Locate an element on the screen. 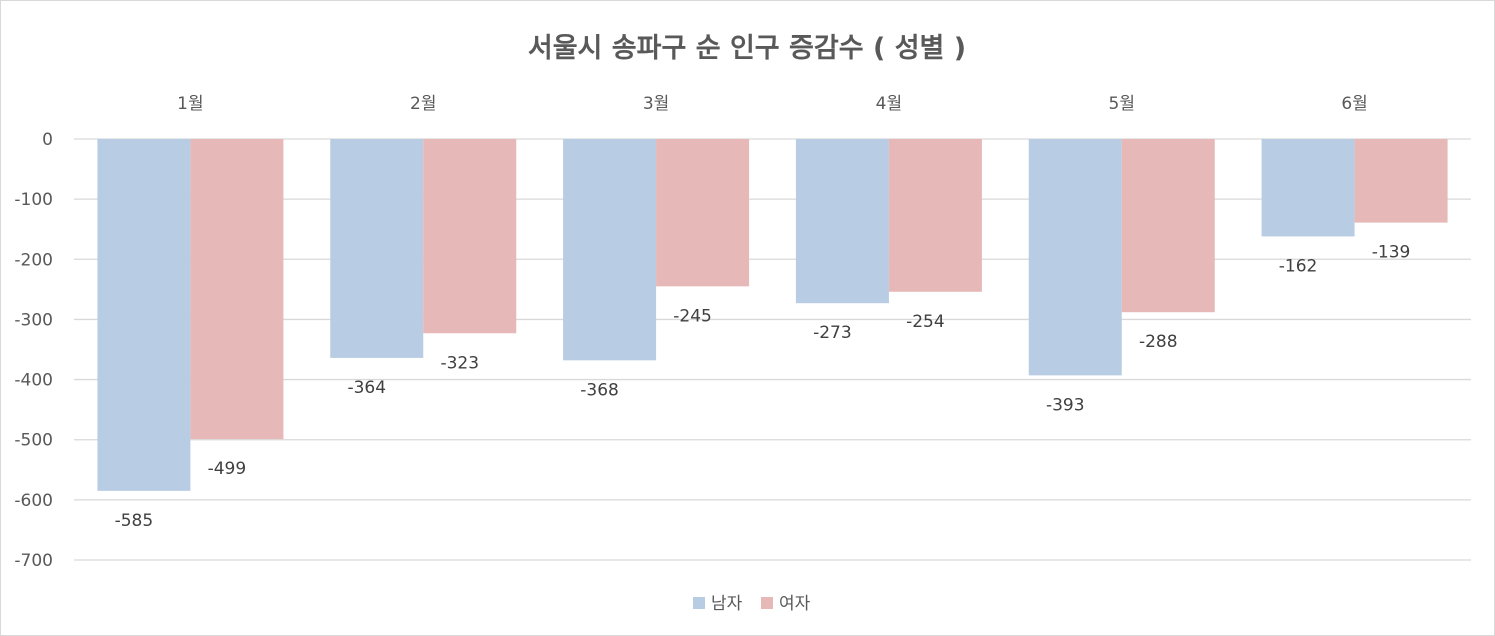 The height and width of the screenshot is (636, 1495). data-label: -139 is located at coordinates (1391, 253).